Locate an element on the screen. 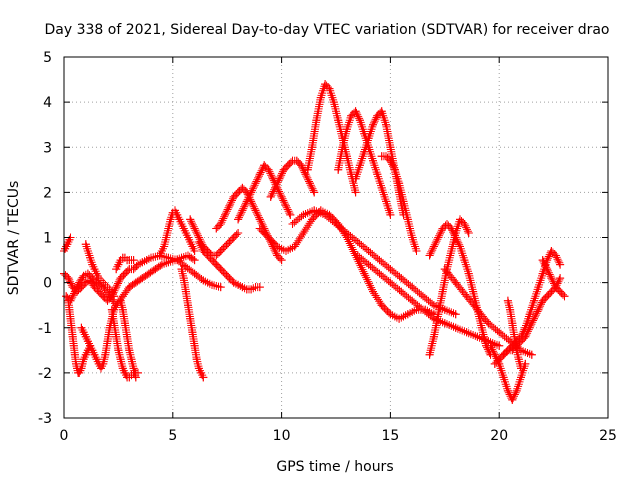 Image resolution: width=640 pixels, height=480 pixels. y-axis-label: SDTVAR / TECUs is located at coordinates (14, 238).